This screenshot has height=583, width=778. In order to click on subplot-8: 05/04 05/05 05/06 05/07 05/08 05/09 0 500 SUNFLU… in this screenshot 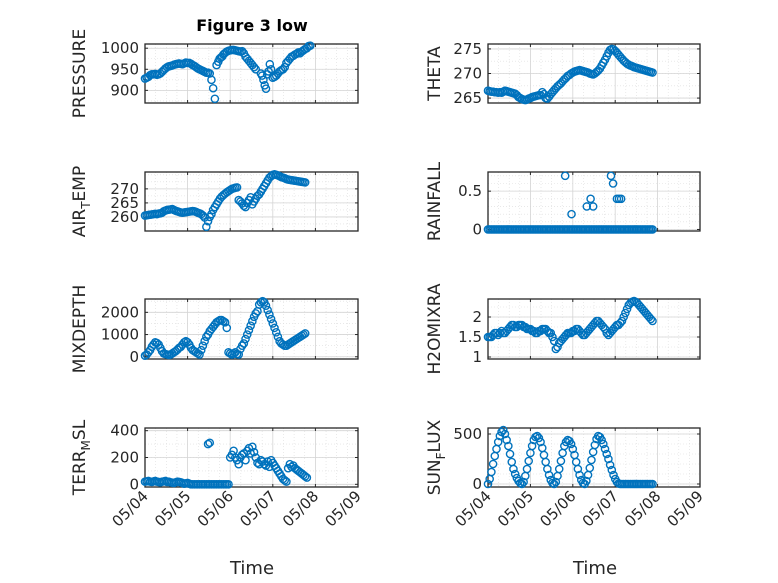, I will do `click(566, 474)`.